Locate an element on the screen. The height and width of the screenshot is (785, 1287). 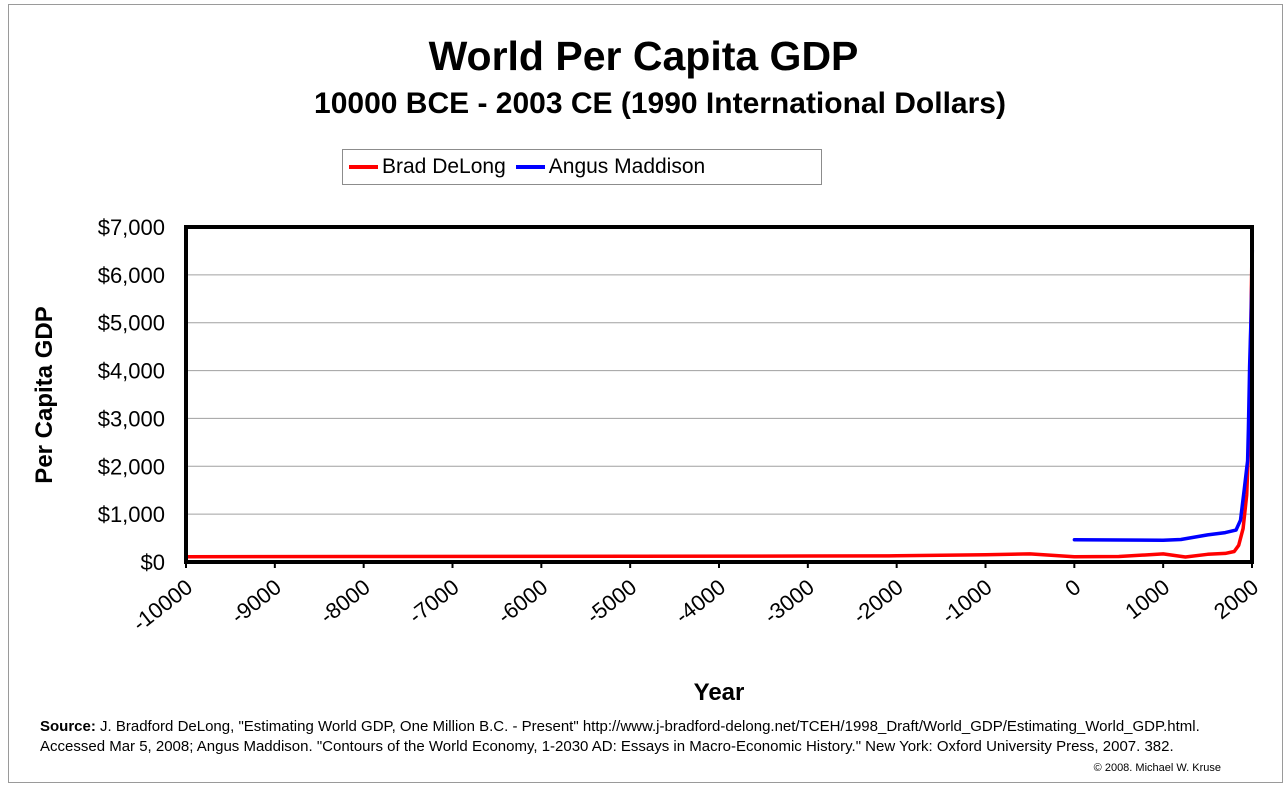
x-tick-label: -6000 is located at coordinates (523, 601).